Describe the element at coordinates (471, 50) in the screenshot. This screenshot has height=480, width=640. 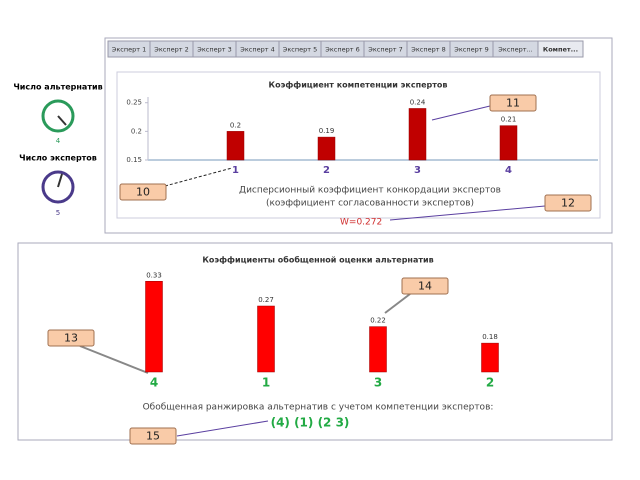
I see `tab-label: Эксперт 9` at that location.